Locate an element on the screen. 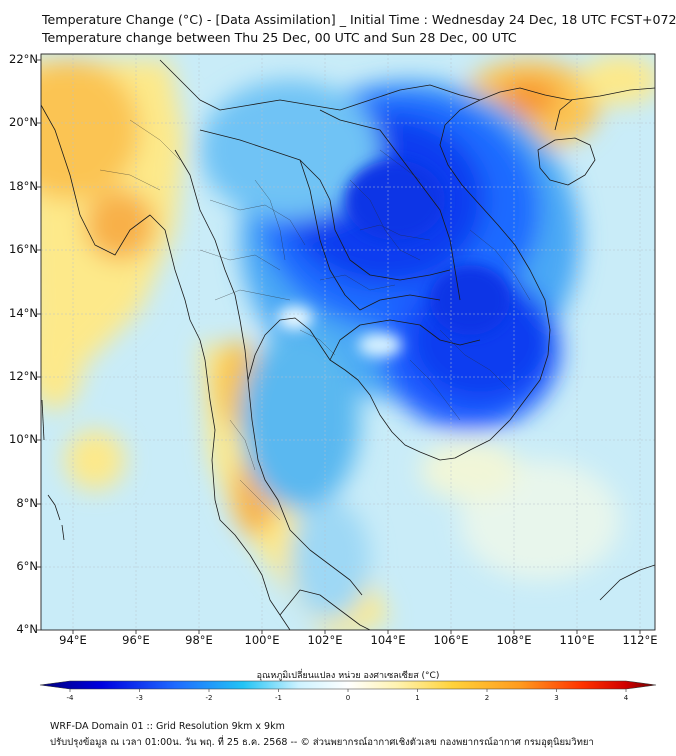 Image resolution: width=676 pixels, height=756 pixels. lat-tick-label: 20°N is located at coordinates (23, 122).